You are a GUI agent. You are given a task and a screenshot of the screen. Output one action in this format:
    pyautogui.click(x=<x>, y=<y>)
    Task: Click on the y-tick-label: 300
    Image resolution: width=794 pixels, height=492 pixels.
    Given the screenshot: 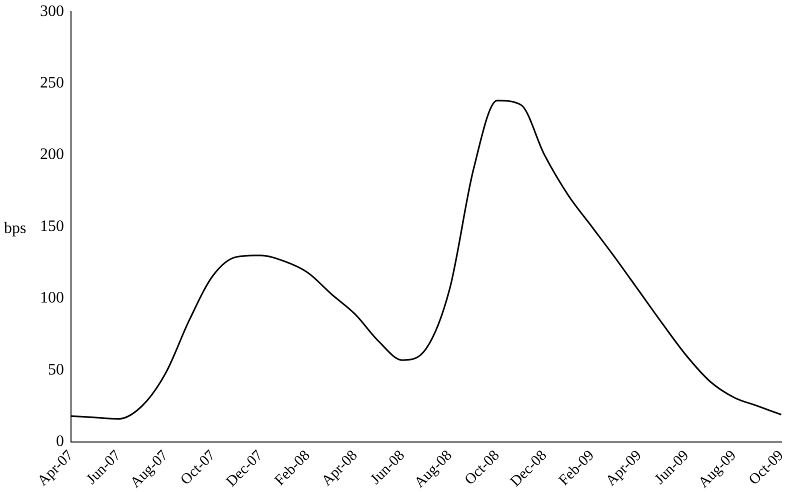 What is the action you would take?
    pyautogui.click(x=52, y=11)
    